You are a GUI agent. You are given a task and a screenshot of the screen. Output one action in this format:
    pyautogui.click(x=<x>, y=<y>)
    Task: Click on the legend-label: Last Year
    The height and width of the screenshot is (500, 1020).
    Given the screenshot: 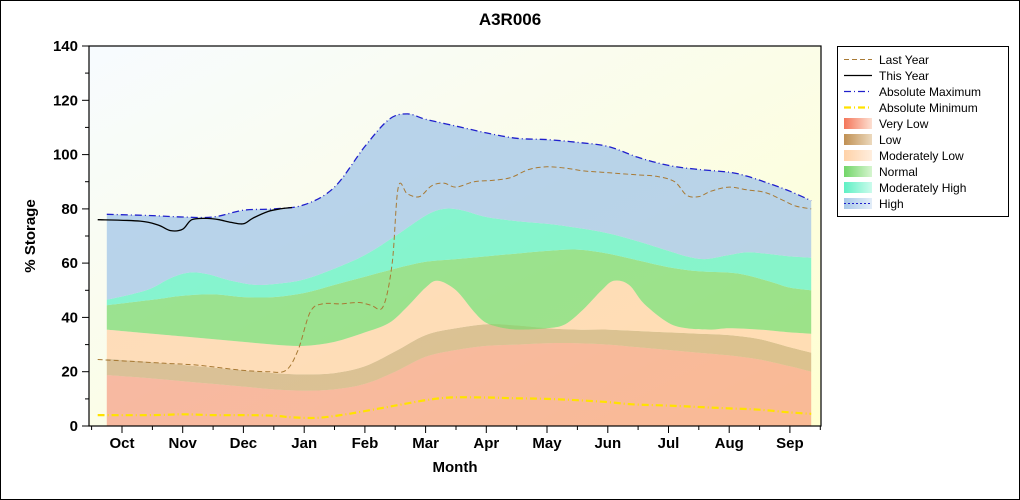 What is the action you would take?
    pyautogui.click(x=904, y=59)
    